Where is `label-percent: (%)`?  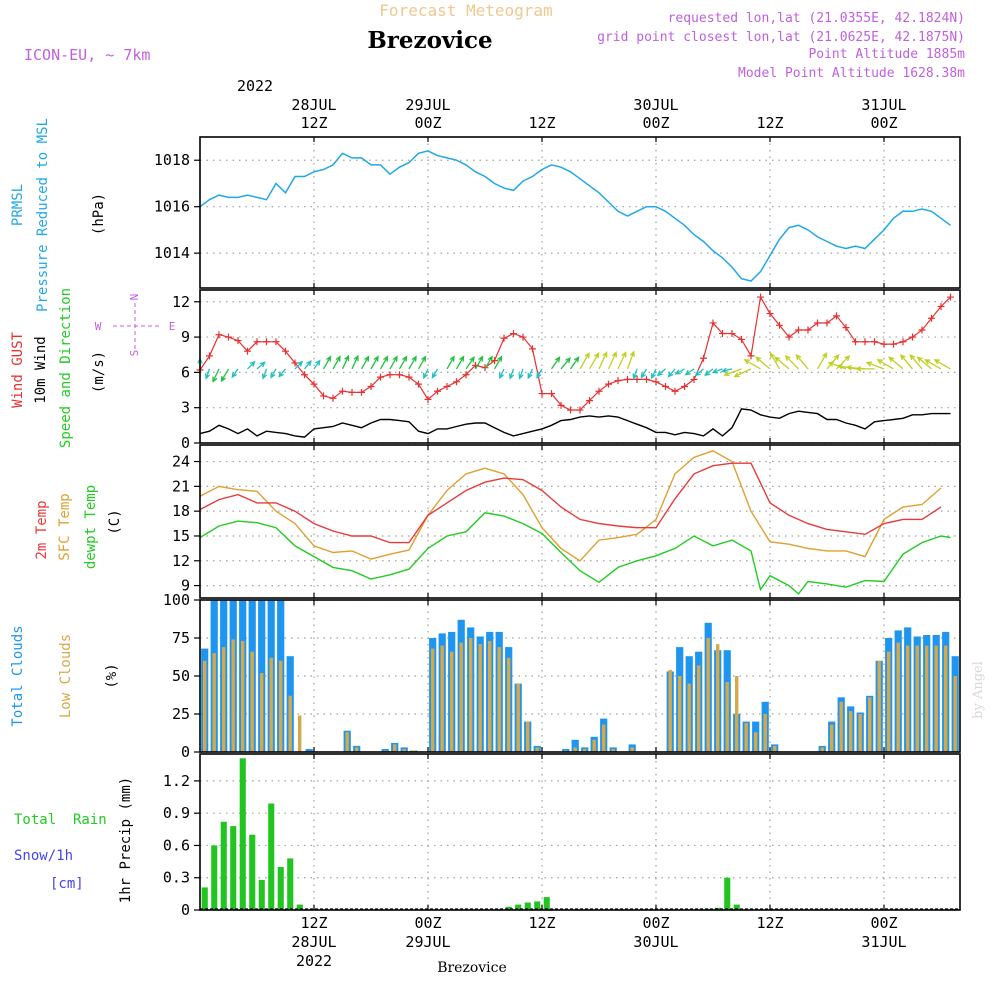 label-percent: (%) is located at coordinates (112, 675).